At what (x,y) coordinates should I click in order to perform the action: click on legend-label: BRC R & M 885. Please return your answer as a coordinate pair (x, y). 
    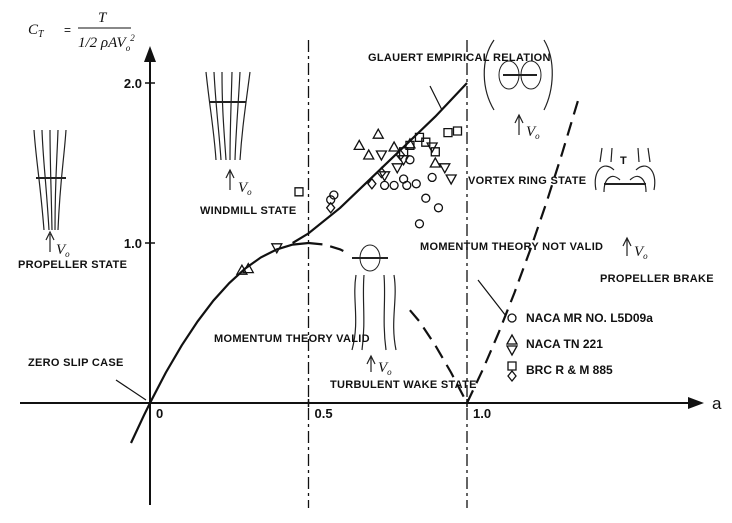
    Looking at the image, I should click on (569, 370).